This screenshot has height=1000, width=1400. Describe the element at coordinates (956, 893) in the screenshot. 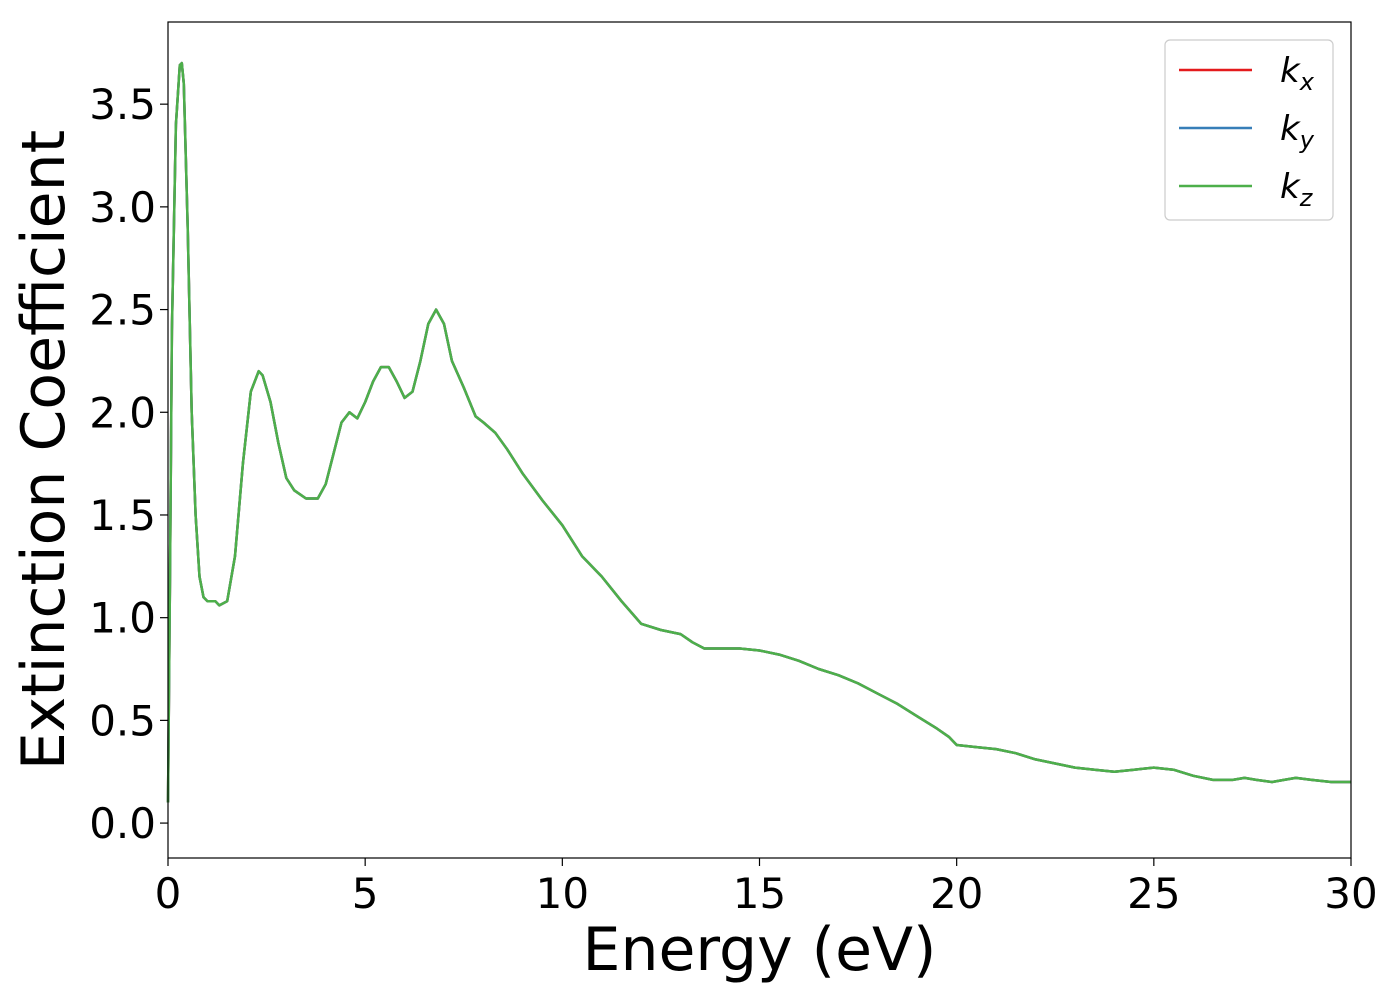

I see `x-tick-label: 20` at that location.